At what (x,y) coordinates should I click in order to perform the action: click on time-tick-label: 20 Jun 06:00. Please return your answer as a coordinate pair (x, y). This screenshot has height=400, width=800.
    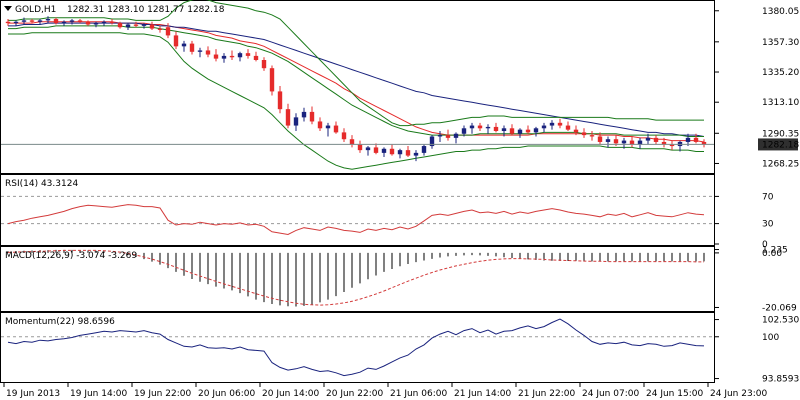
    Looking at the image, I should click on (226, 394).